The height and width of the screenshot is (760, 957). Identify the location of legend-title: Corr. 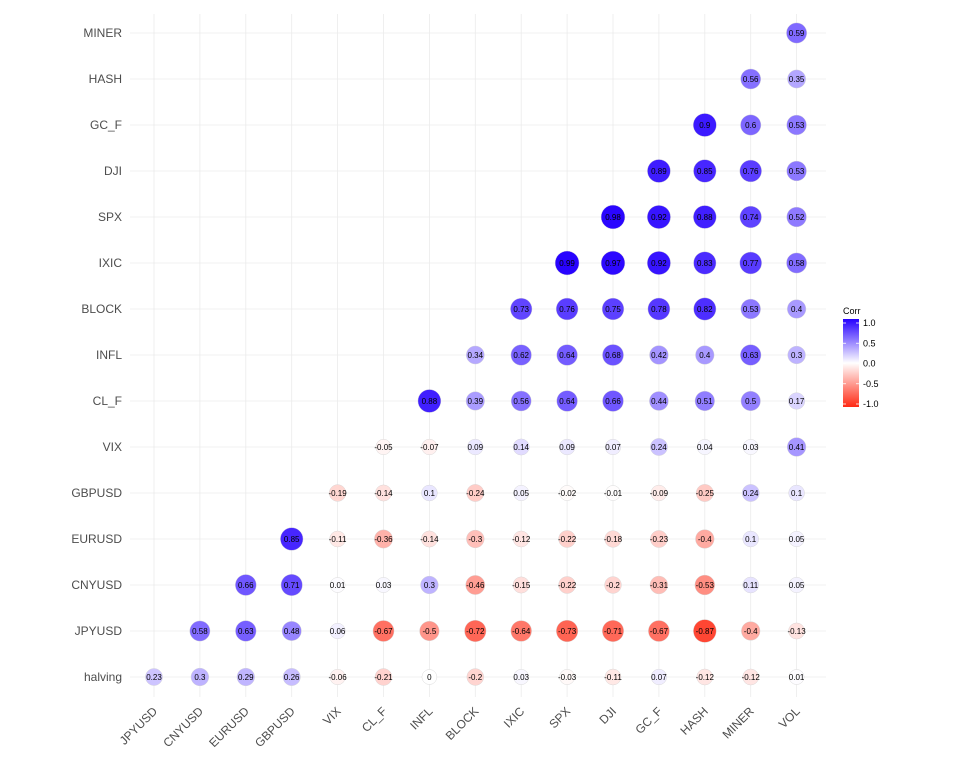
(852, 311).